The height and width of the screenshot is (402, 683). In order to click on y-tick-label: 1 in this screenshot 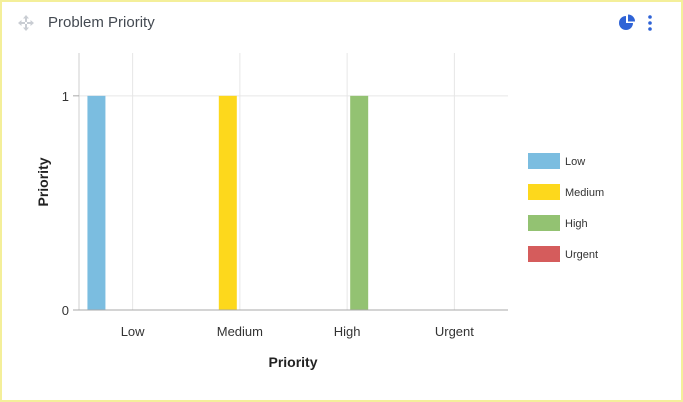, I will do `click(65, 96)`.